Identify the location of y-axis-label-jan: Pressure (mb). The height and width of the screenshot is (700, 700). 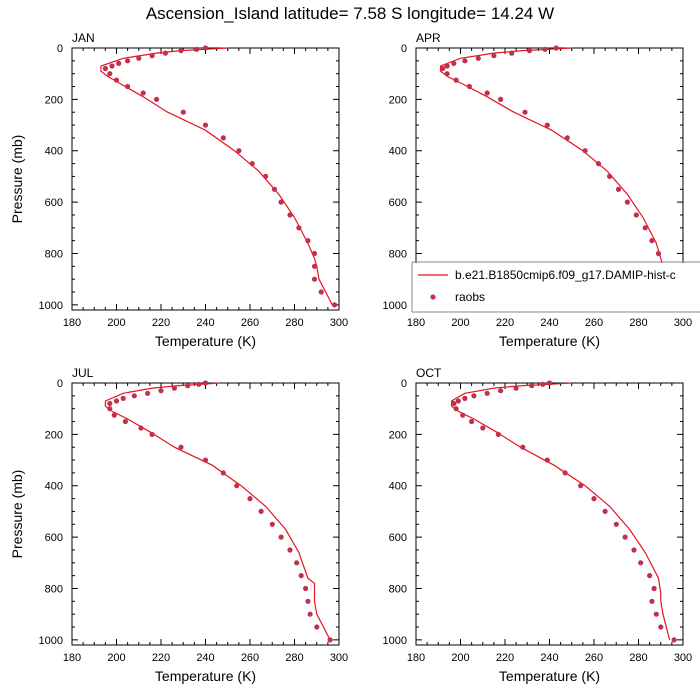
(17, 179).